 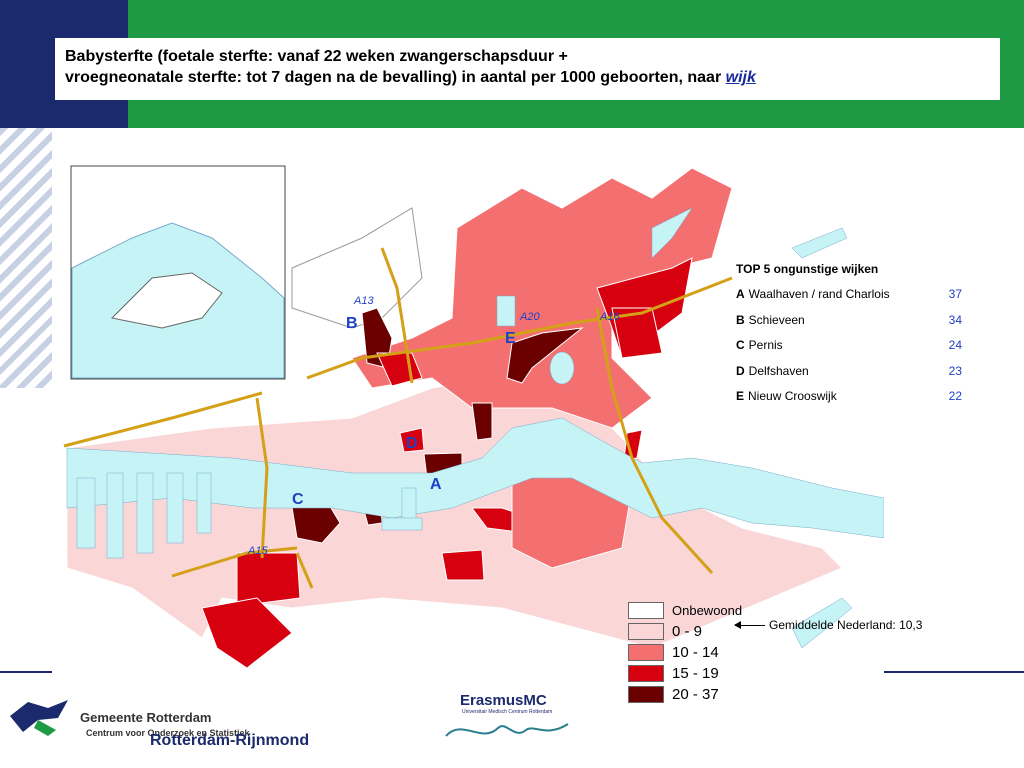 What do you see at coordinates (776, 319) in the screenshot?
I see `top5-name: Schieveen` at bounding box center [776, 319].